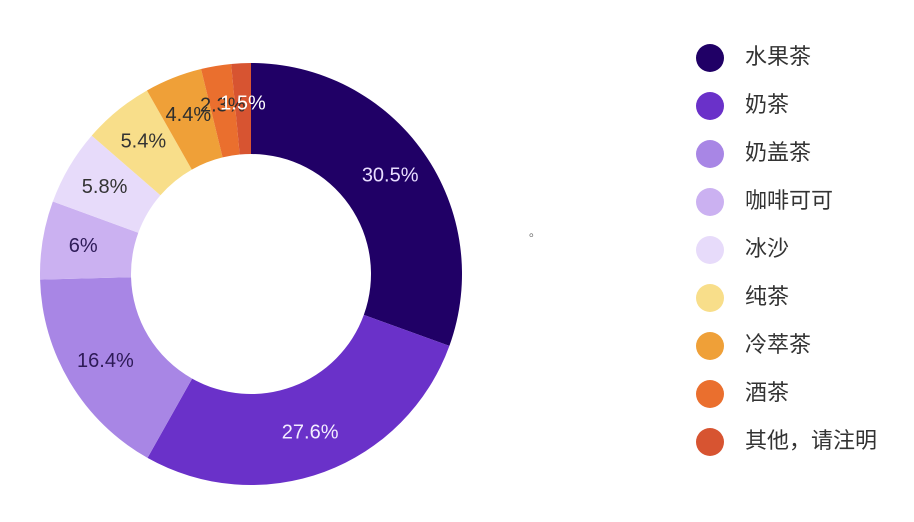 The height and width of the screenshot is (522, 914). Describe the element at coordinates (535, 232) in the screenshot. I see `small-mark: 。` at that location.